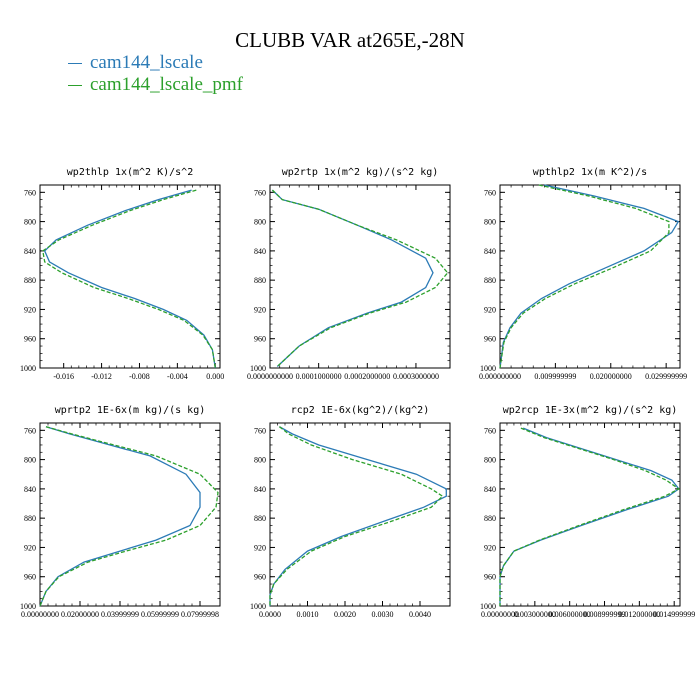  I want to click on x-tick-label: 0.05999999, so click(160, 614).